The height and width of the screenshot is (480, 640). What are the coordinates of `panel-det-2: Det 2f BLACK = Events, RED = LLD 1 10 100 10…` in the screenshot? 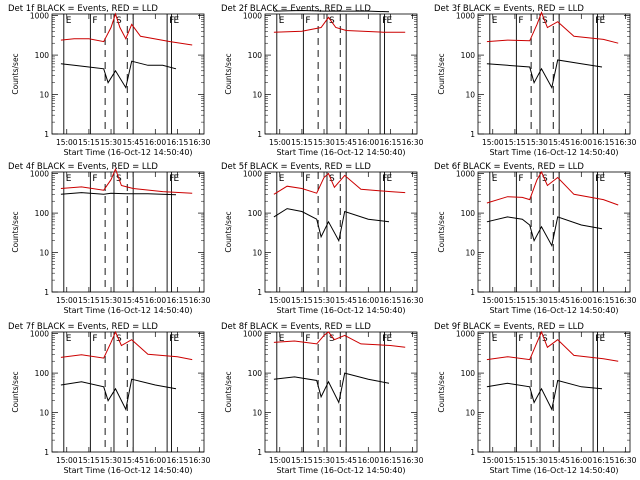 It's located at (322, 80).